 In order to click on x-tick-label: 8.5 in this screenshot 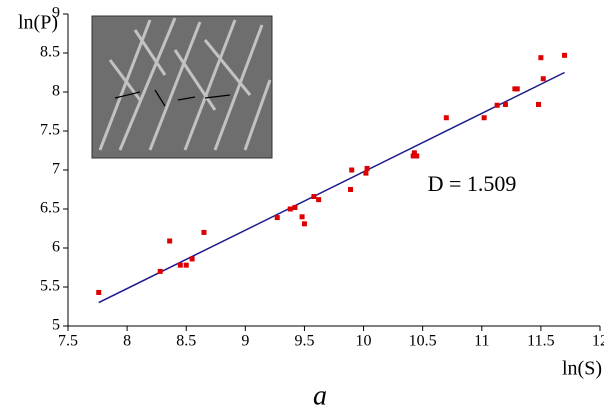, I will do `click(186, 341)`.